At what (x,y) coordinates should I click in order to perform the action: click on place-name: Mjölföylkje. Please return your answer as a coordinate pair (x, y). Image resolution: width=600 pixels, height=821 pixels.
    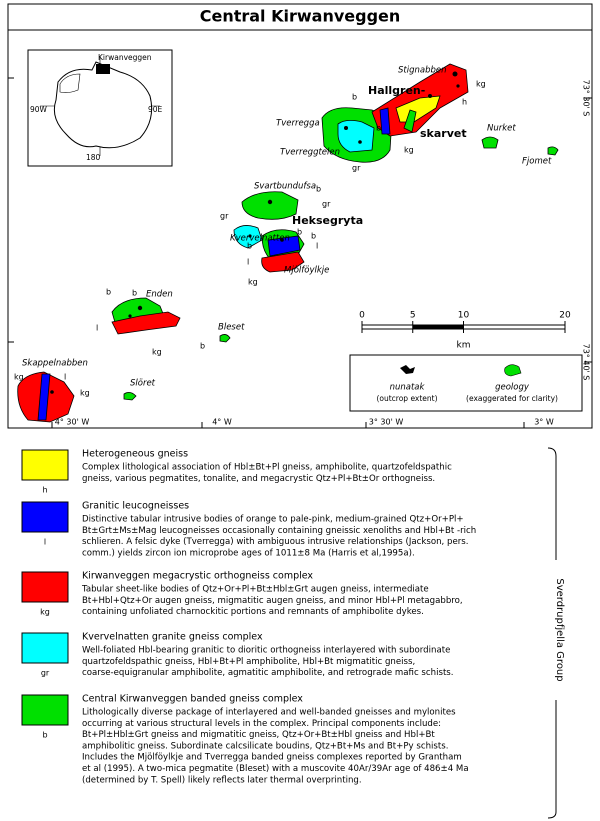
    Looking at the image, I should click on (306, 271).